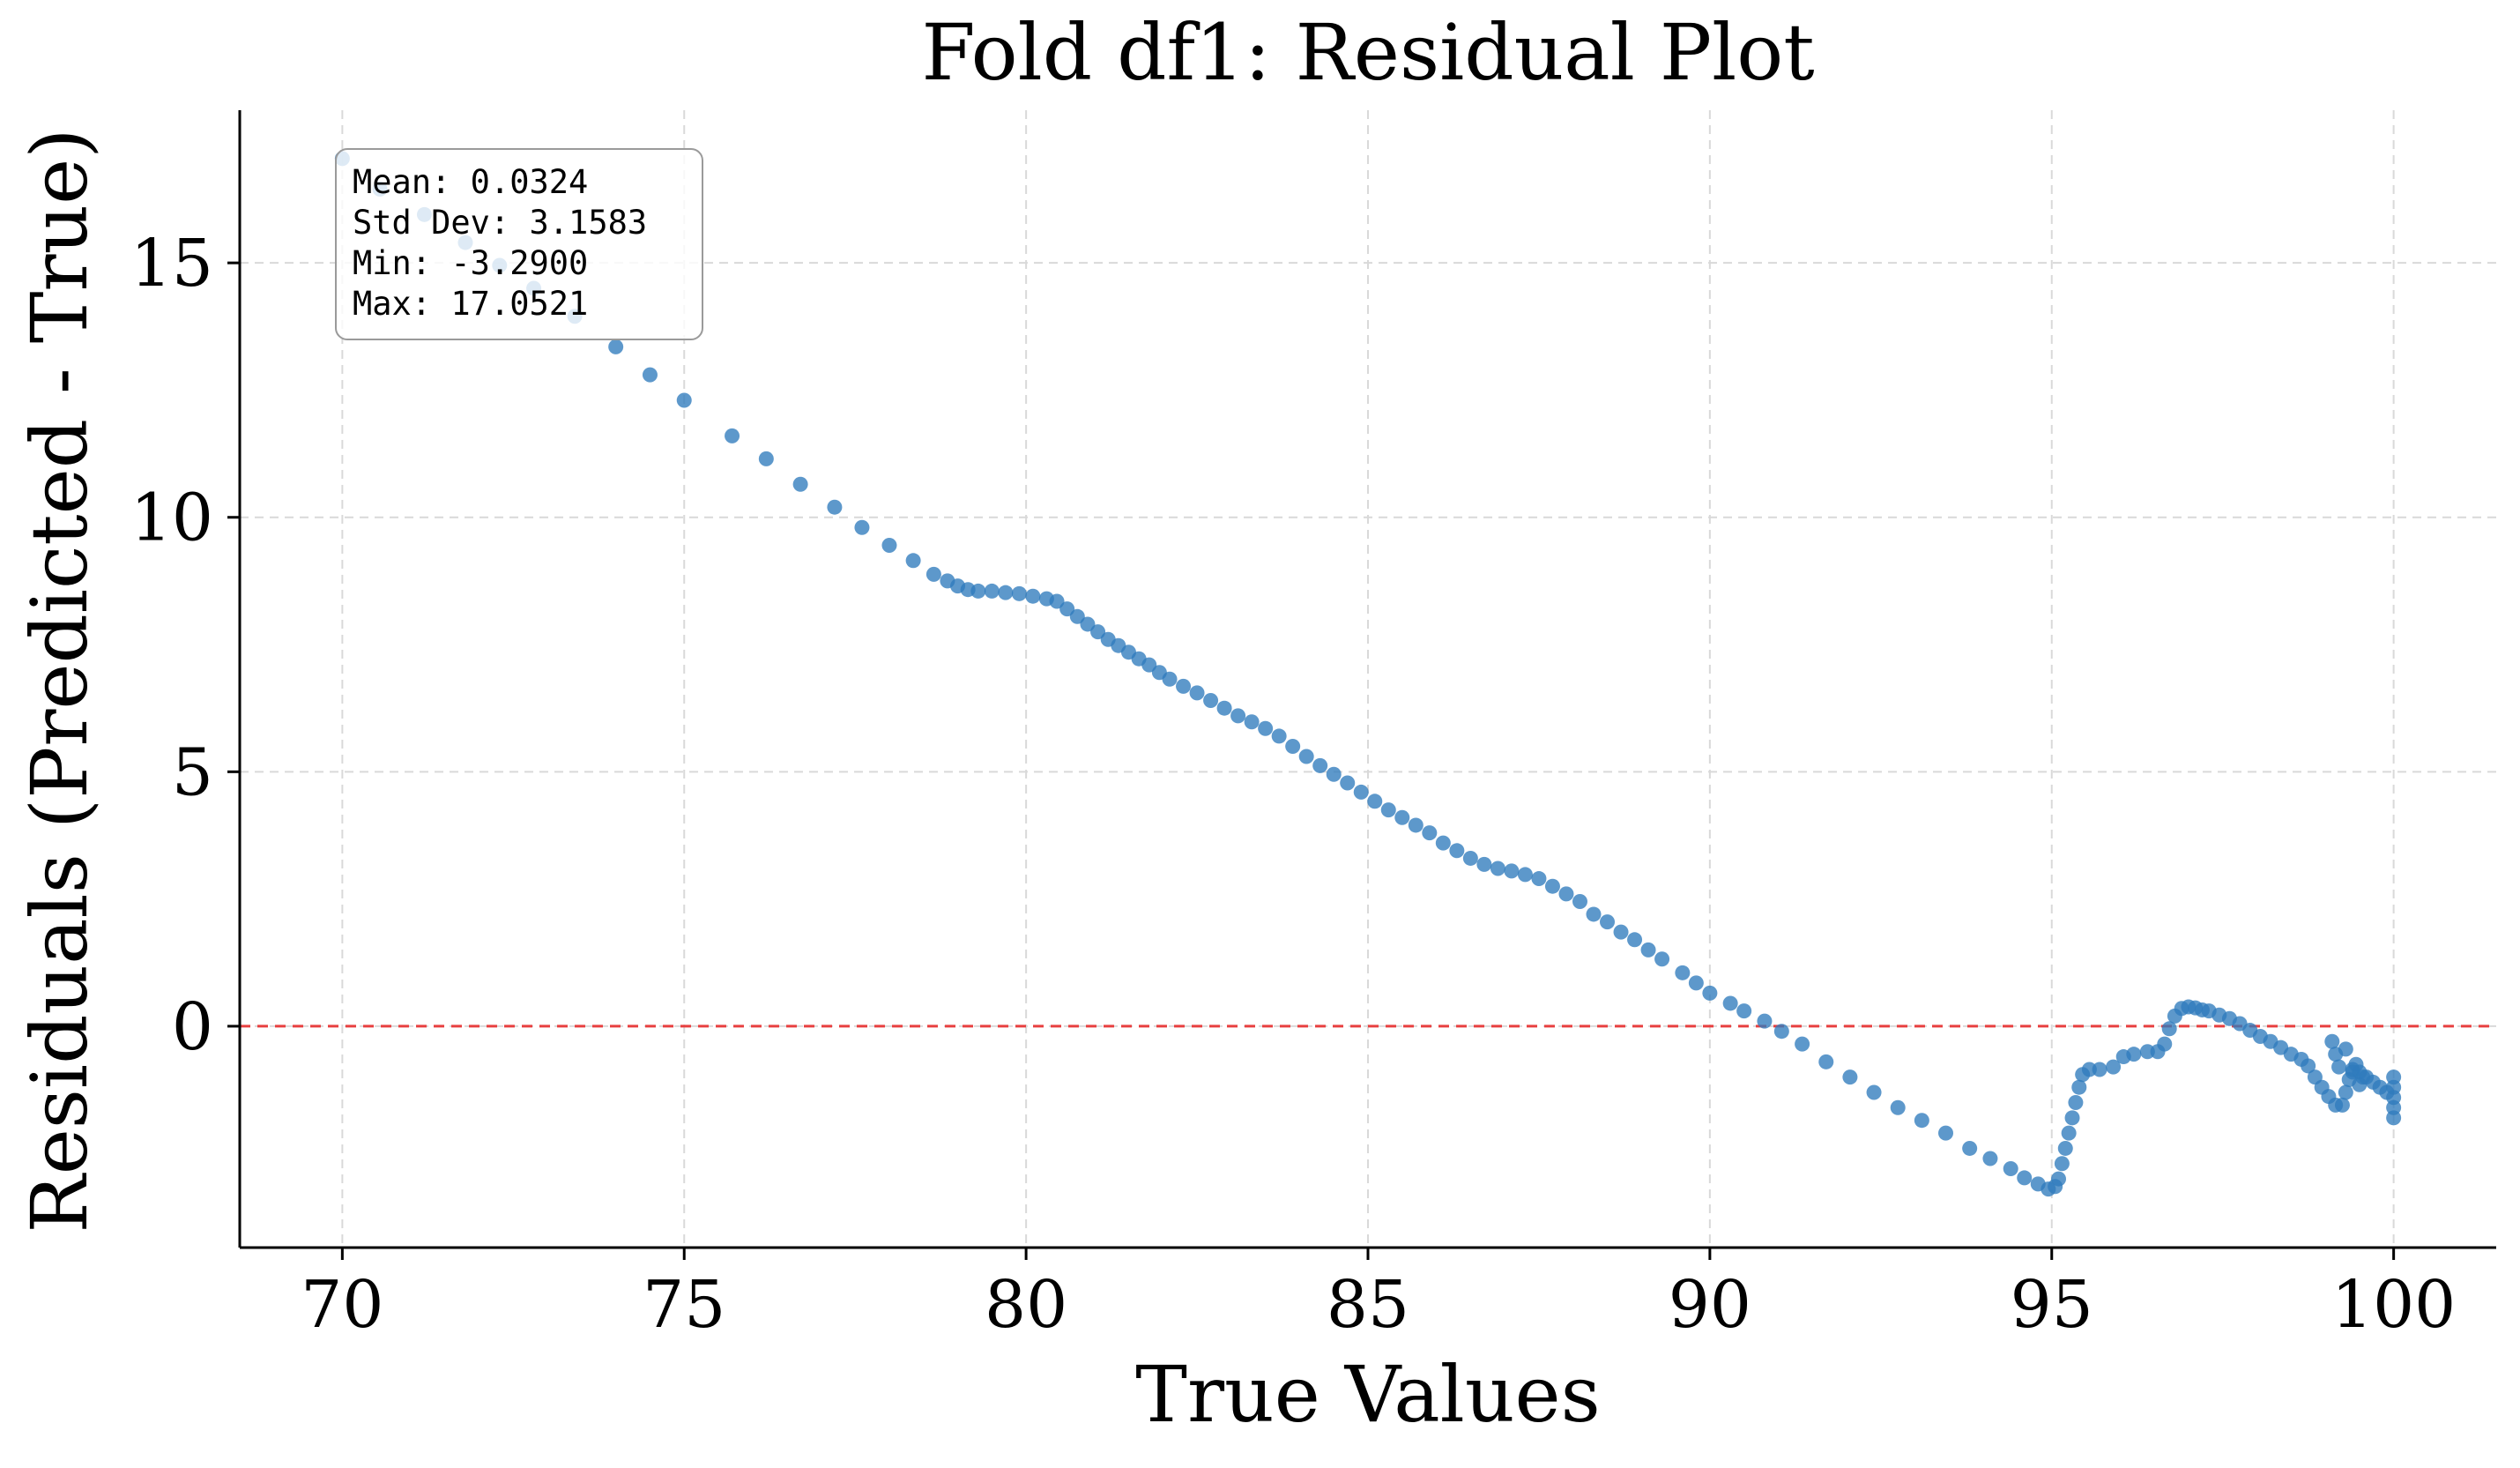 The width and height of the screenshot is (2520, 1468). I want to click on stats-min-label: Min, so click(382, 263).